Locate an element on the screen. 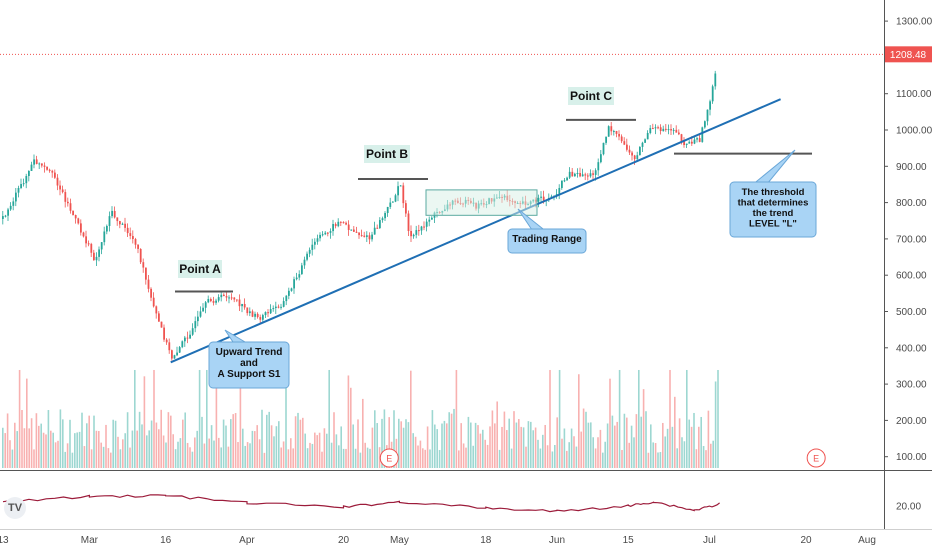 This screenshot has width=932, height=550. price-tick-label: 800.00 is located at coordinates (911, 203).